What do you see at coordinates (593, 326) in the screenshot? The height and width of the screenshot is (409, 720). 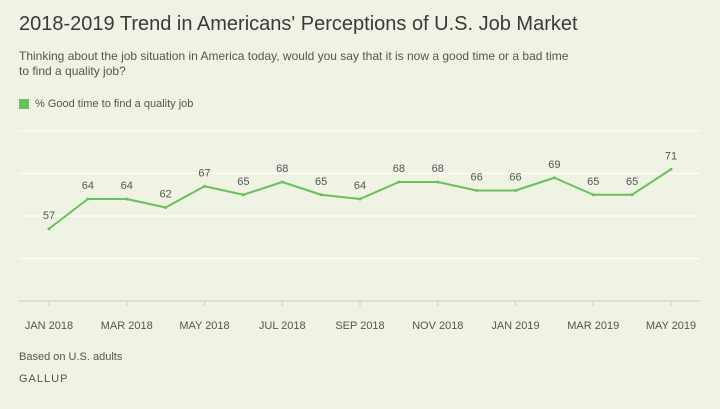 I see `x-tick-label: MAR 2019` at bounding box center [593, 326].